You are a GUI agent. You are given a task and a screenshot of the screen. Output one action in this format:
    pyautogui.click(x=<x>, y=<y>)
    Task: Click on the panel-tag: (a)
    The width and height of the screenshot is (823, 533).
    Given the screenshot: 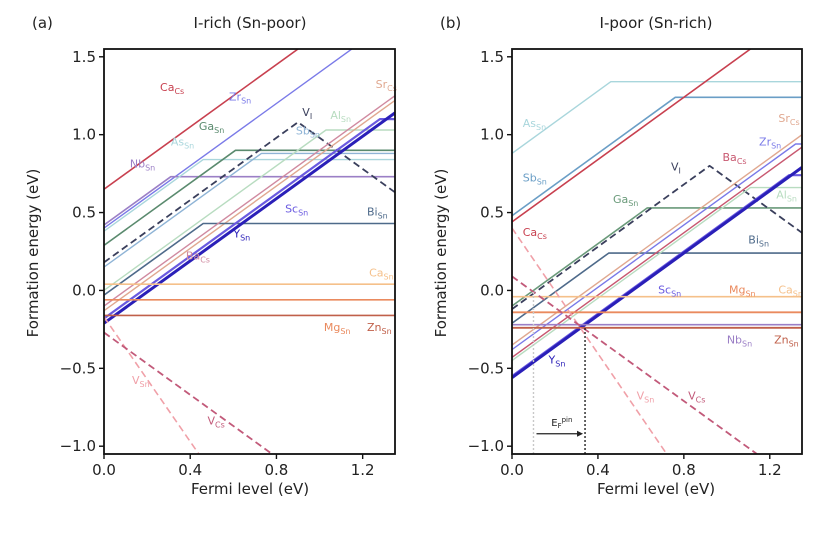 What is the action you would take?
    pyautogui.click(x=42, y=23)
    